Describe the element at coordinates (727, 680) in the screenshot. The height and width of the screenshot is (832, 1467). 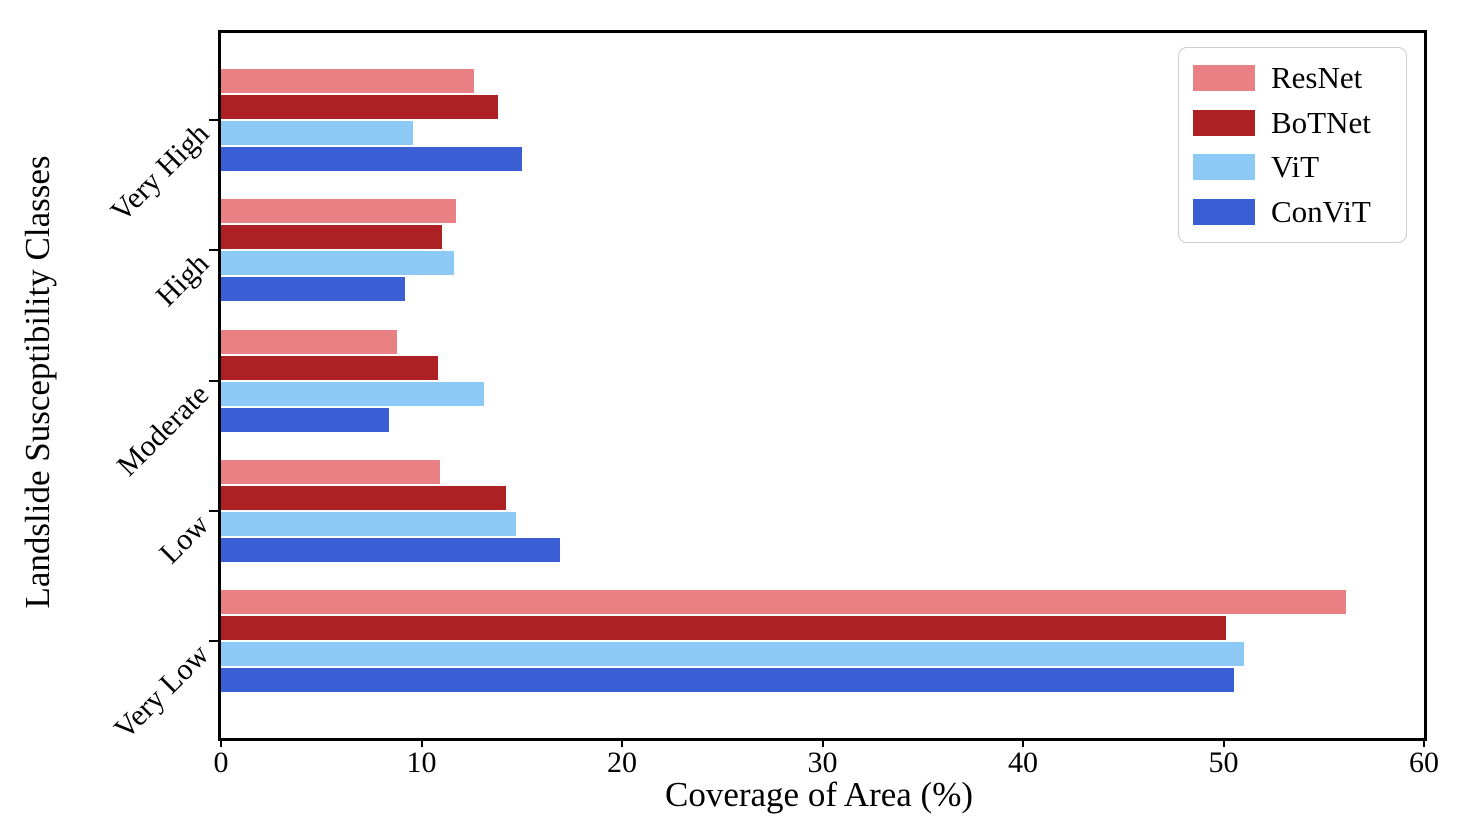
I see `bar-convit-very-low` at that location.